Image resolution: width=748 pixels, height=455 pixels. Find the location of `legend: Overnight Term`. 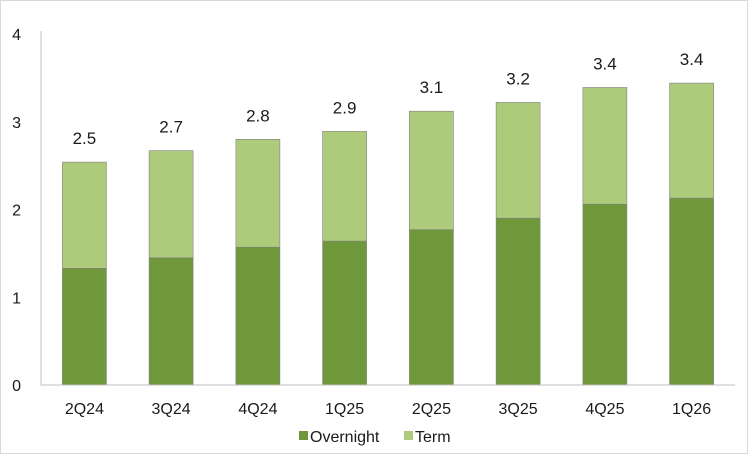

legend: Overnight Term is located at coordinates (375, 437).